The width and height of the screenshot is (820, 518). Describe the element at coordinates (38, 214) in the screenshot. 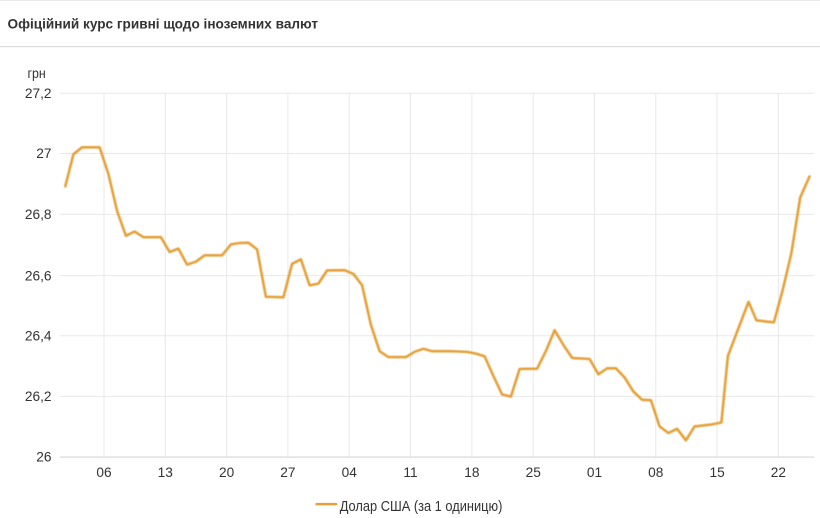

I see `svg-text: 26,8` at that location.